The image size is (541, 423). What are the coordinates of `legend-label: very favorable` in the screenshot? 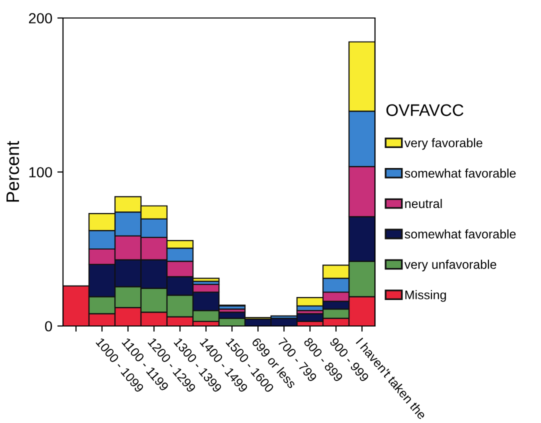 It's located at (443, 144).